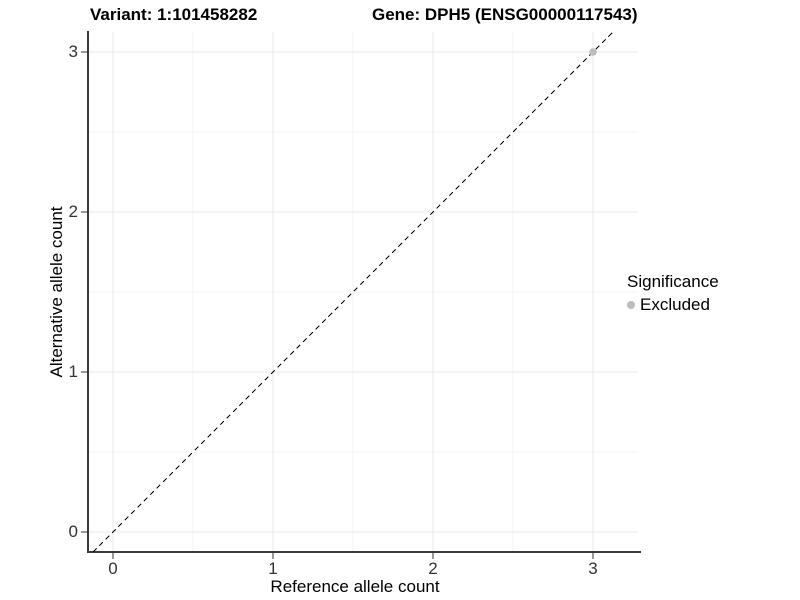 The width and height of the screenshot is (800, 600). What do you see at coordinates (73, 371) in the screenshot?
I see `y-tick-label-1: 1` at bounding box center [73, 371].